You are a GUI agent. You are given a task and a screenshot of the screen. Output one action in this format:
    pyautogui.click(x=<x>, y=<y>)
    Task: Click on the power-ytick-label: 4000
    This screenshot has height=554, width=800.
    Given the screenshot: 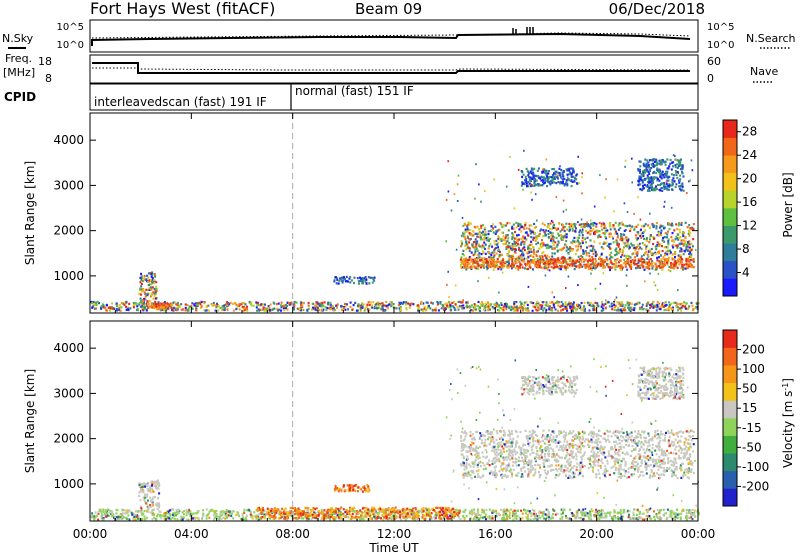 What is the action you would take?
    pyautogui.click(x=68, y=140)
    